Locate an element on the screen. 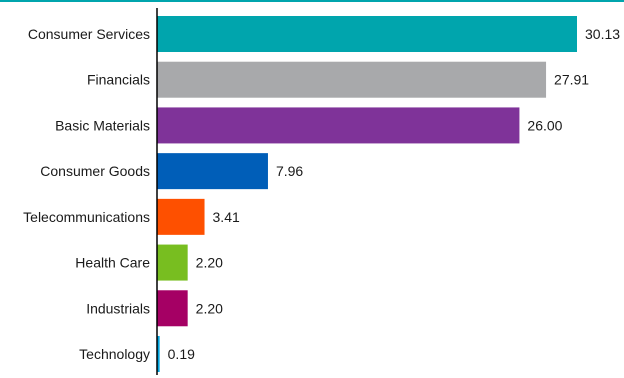 Image resolution: width=624 pixels, height=378 pixels. category-label: Financials is located at coordinates (118, 80).